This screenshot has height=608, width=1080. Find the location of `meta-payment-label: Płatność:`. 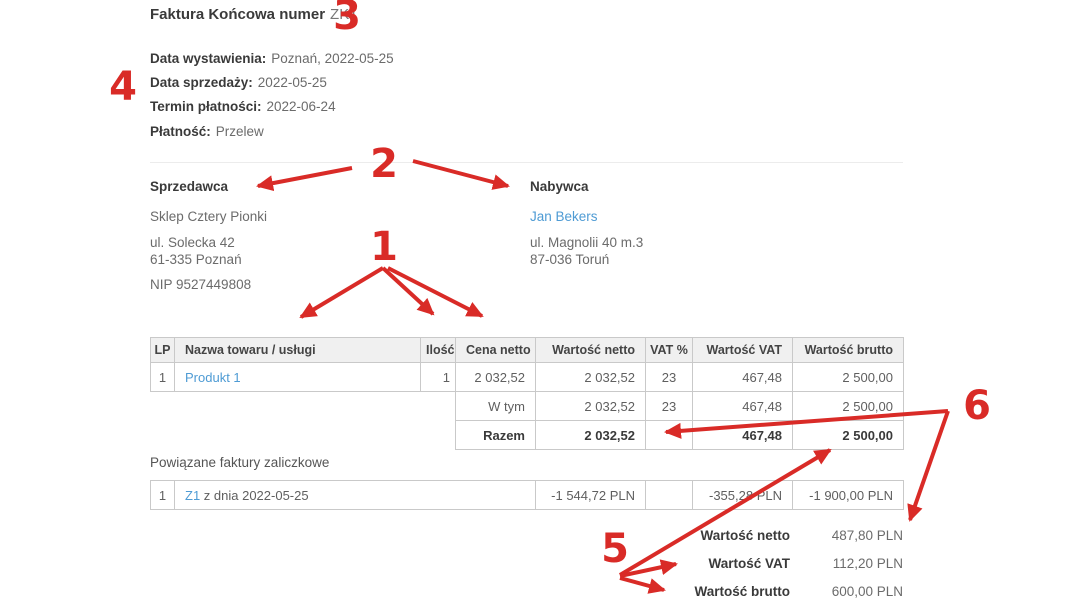

meta-payment-label: Płatność: is located at coordinates (180, 131).